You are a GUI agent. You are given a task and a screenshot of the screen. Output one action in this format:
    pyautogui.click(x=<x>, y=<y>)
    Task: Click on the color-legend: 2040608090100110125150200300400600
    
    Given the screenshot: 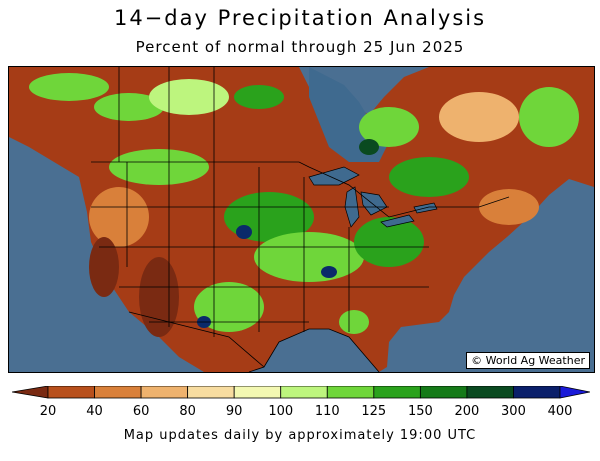 What is the action you would take?
    pyautogui.click(x=305, y=403)
    